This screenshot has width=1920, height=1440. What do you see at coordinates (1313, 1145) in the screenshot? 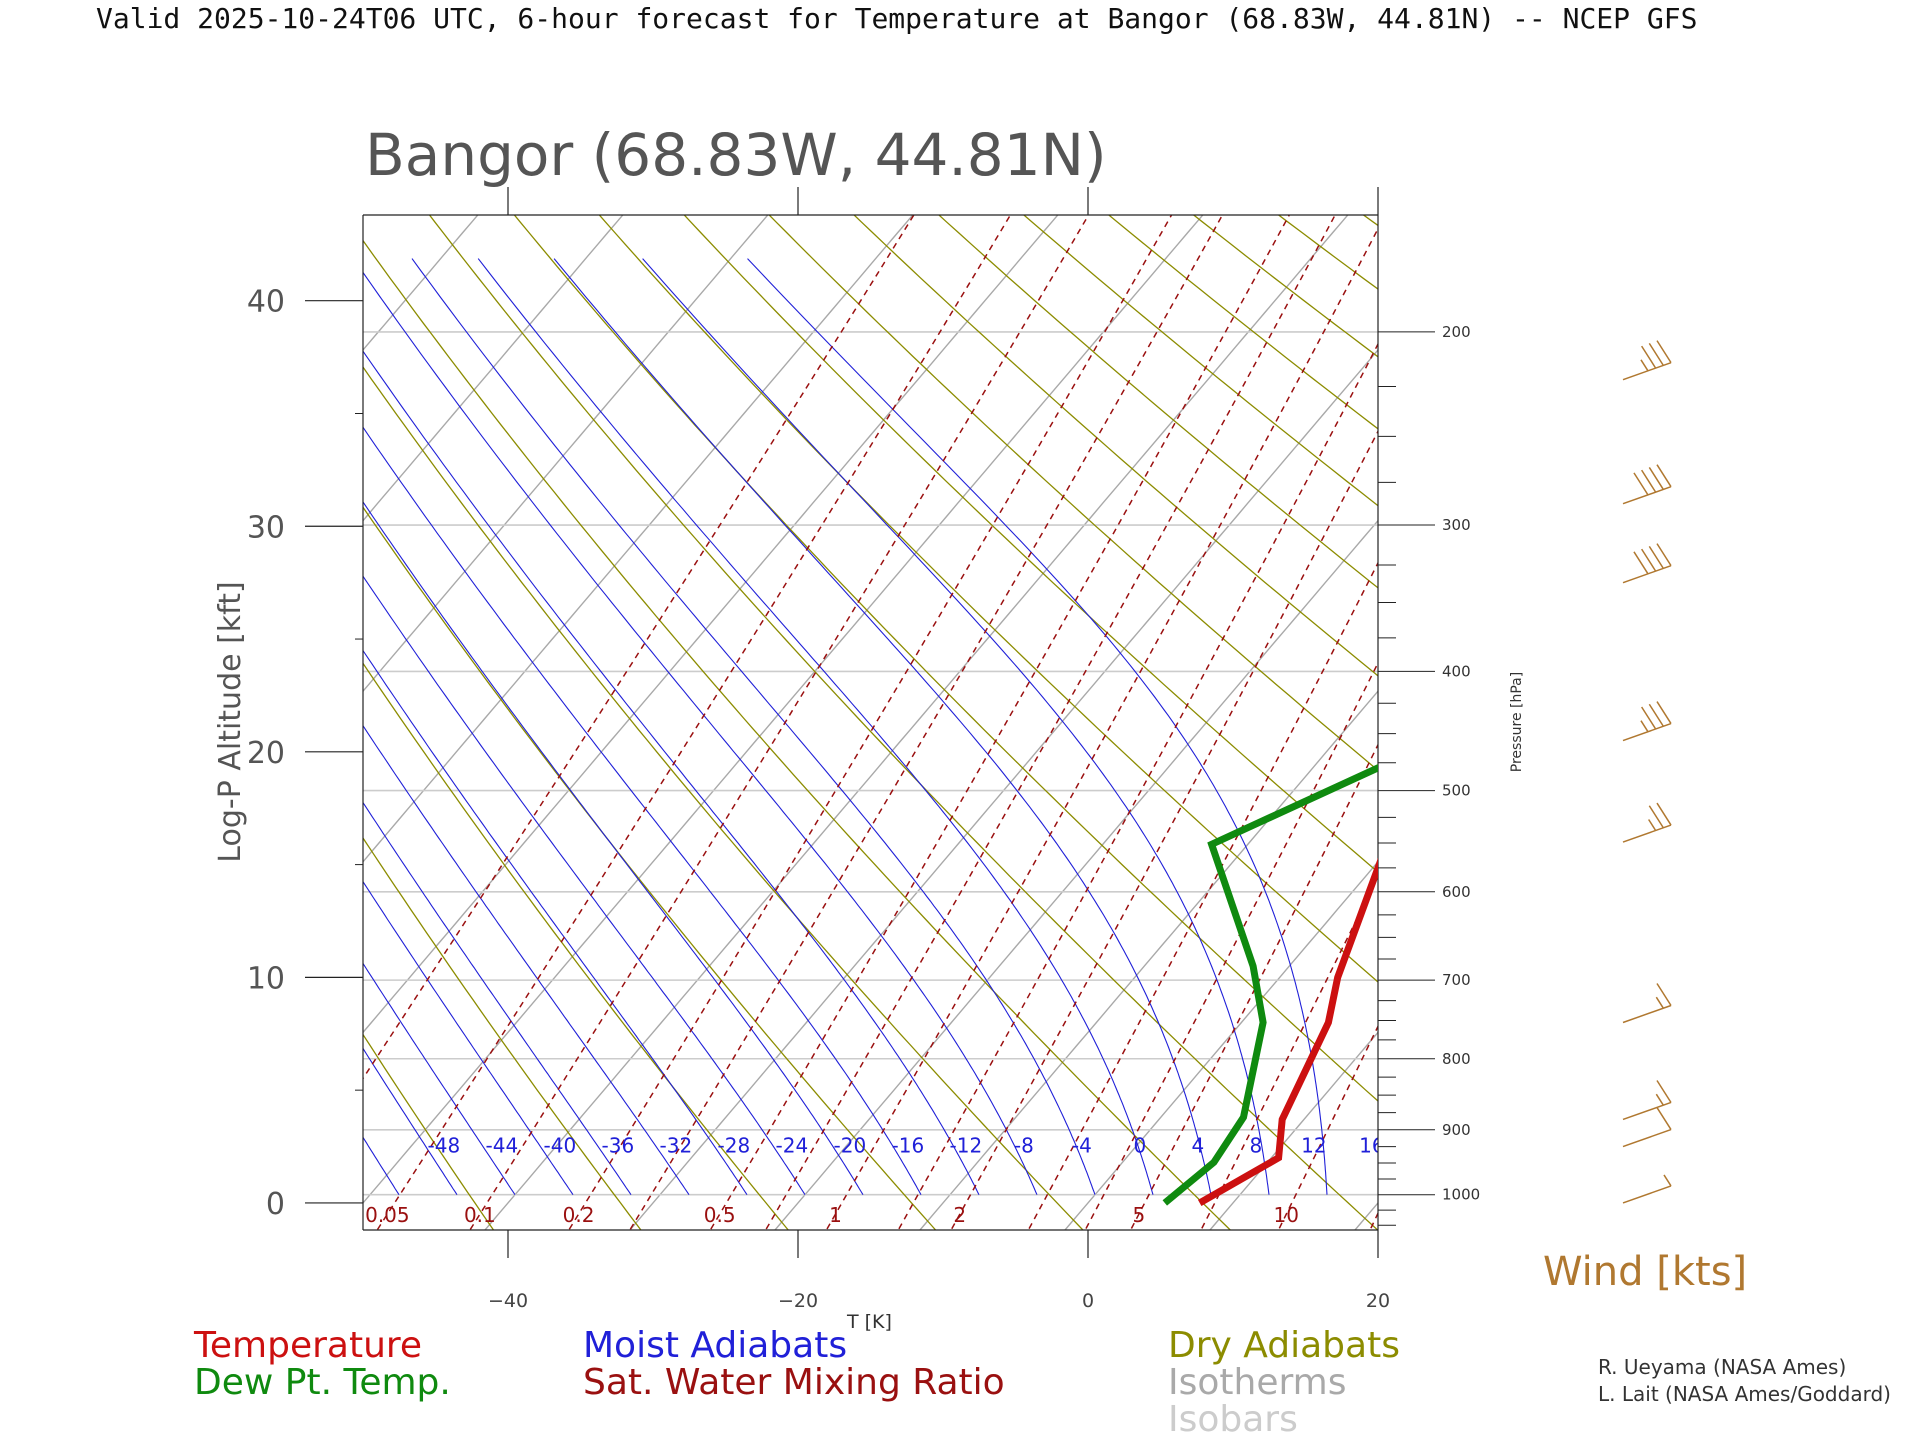
I see `moist-adiabat-label: 12` at bounding box center [1313, 1145].